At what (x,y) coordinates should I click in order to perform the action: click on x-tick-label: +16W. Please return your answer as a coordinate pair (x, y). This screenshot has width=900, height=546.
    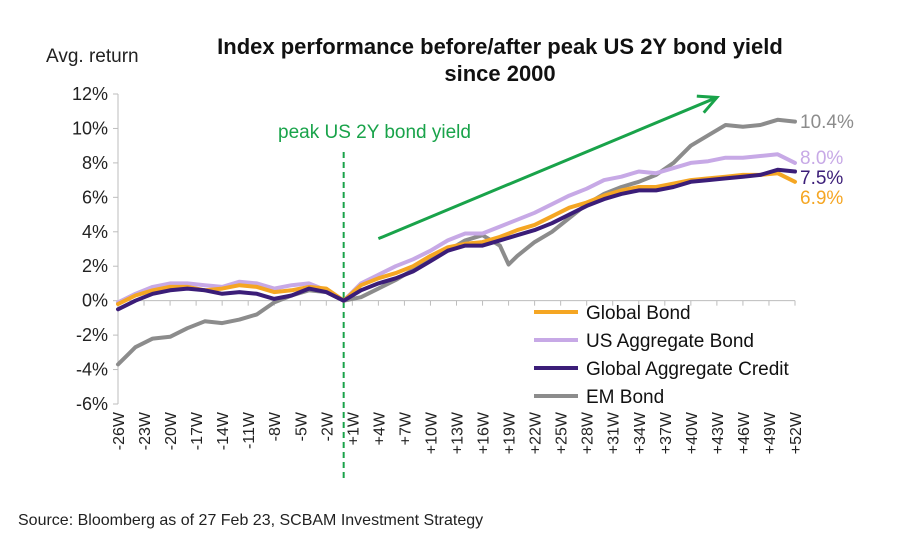
    Looking at the image, I should click on (484, 432).